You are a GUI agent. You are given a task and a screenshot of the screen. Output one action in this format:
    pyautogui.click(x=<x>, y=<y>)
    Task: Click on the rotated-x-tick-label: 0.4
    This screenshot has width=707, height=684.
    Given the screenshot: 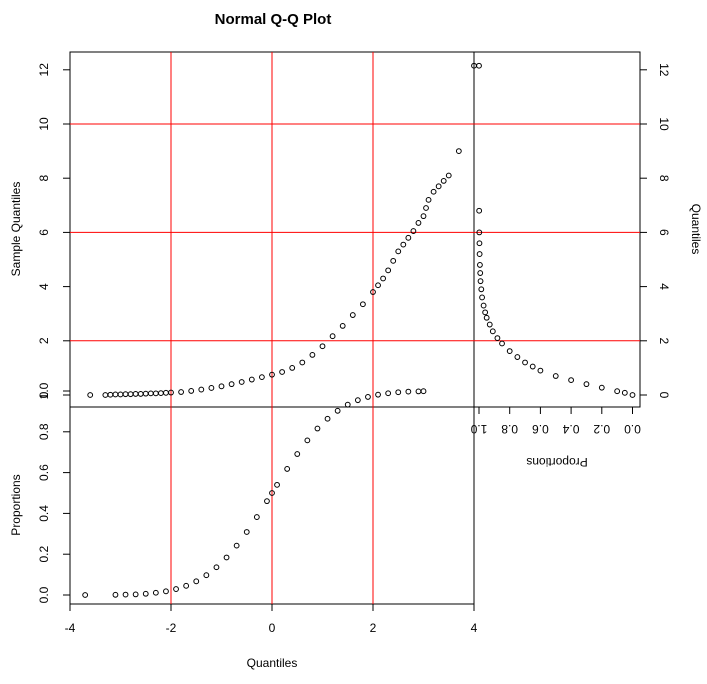 What is the action you would take?
    pyautogui.click(x=570, y=429)
    